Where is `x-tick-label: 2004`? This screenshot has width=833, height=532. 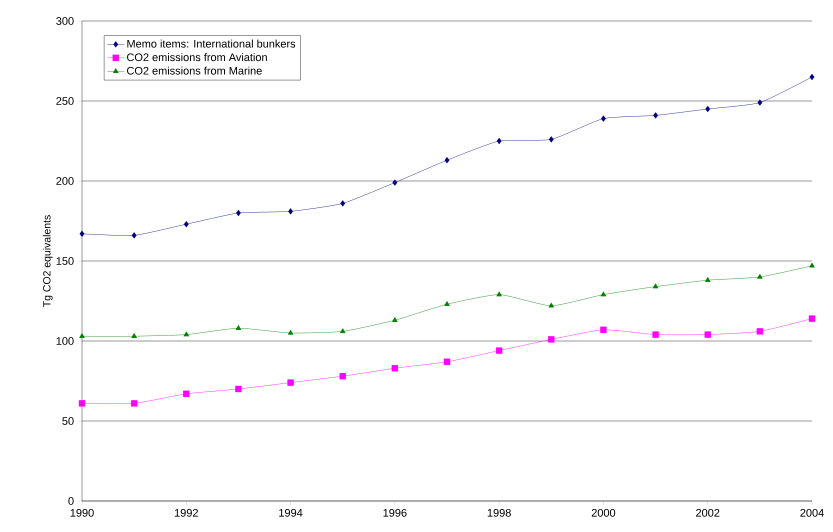 x-tick-label: 2004 is located at coordinates (812, 512).